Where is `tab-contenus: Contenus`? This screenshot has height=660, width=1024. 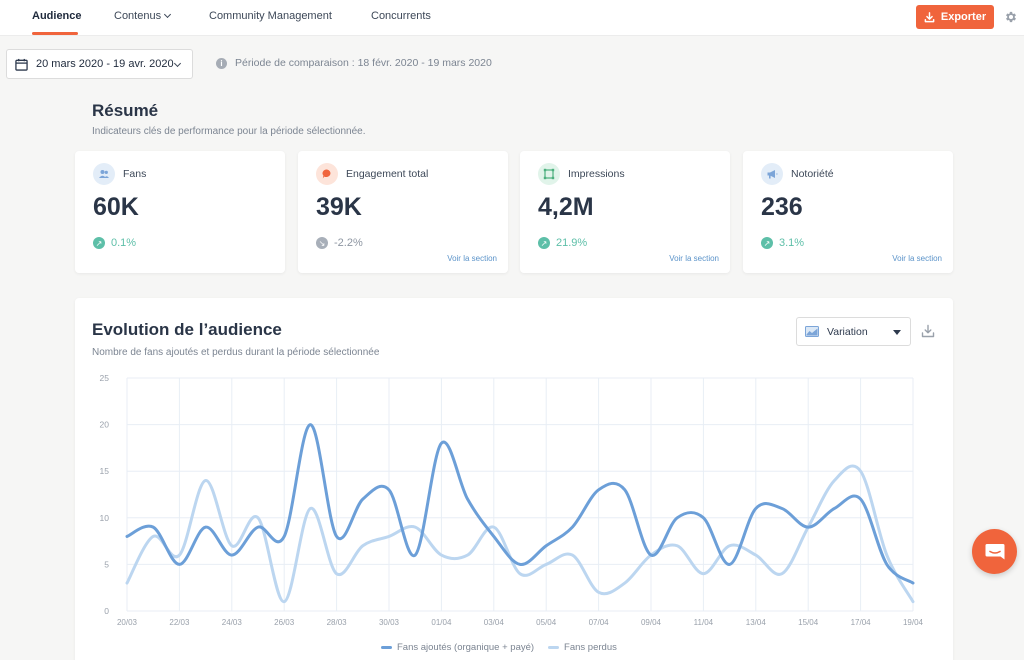 tab-contenus: Contenus is located at coordinates (143, 16).